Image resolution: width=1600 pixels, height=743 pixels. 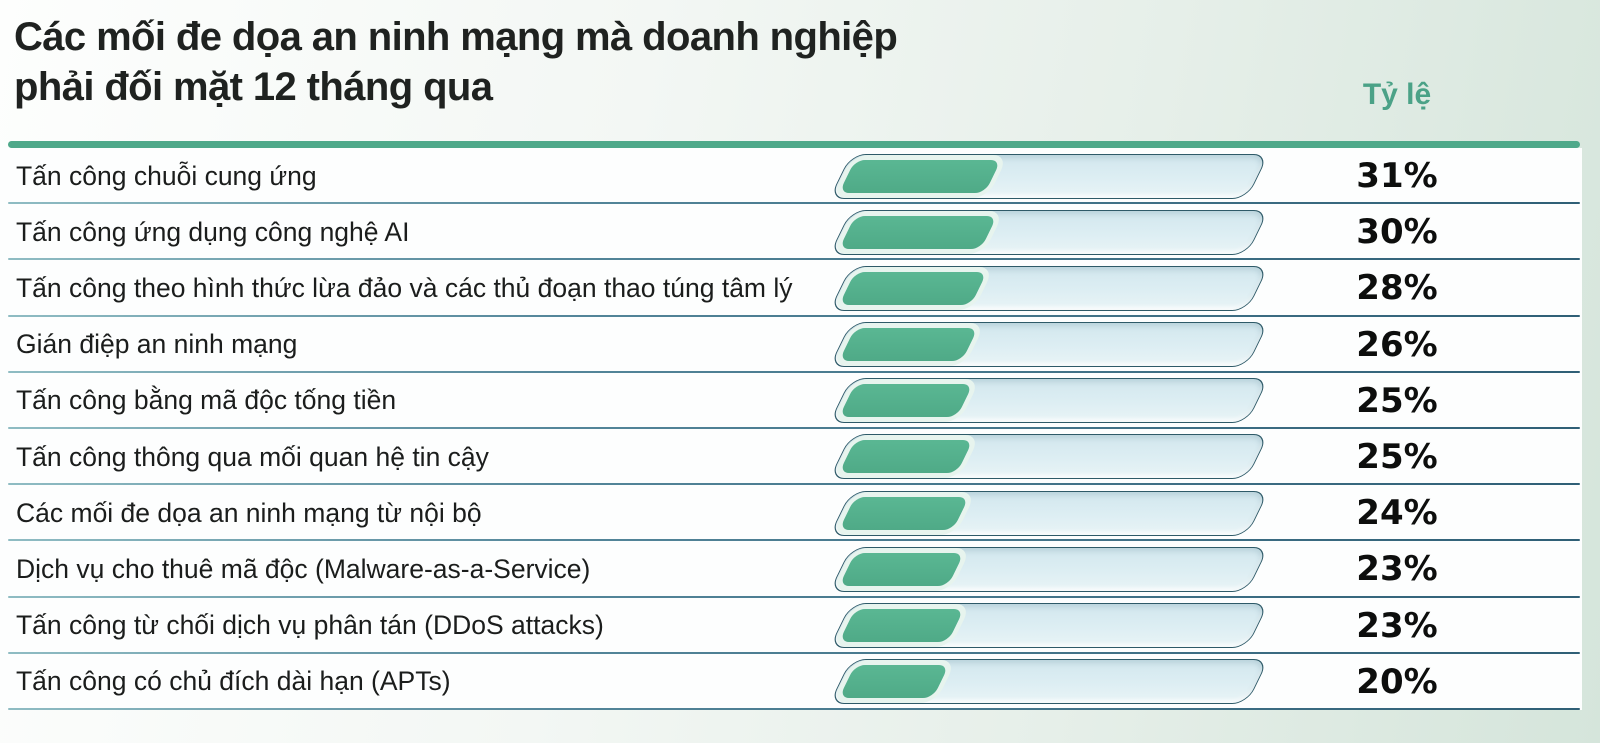 What do you see at coordinates (206, 400) in the screenshot?
I see `threat-label: Tấn công bằng mã độc tống tiền` at bounding box center [206, 400].